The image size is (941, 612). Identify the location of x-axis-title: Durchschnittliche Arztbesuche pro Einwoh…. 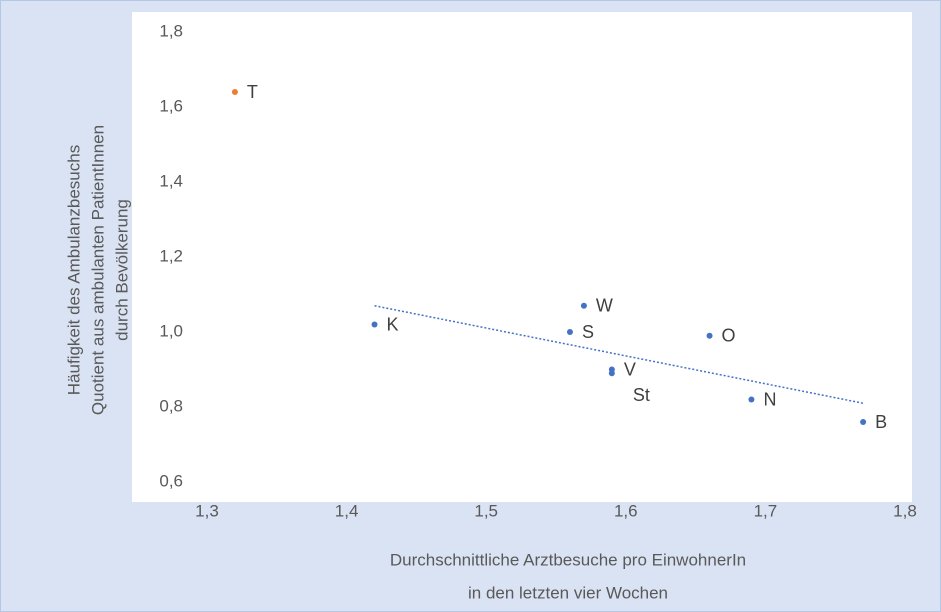
(568, 559).